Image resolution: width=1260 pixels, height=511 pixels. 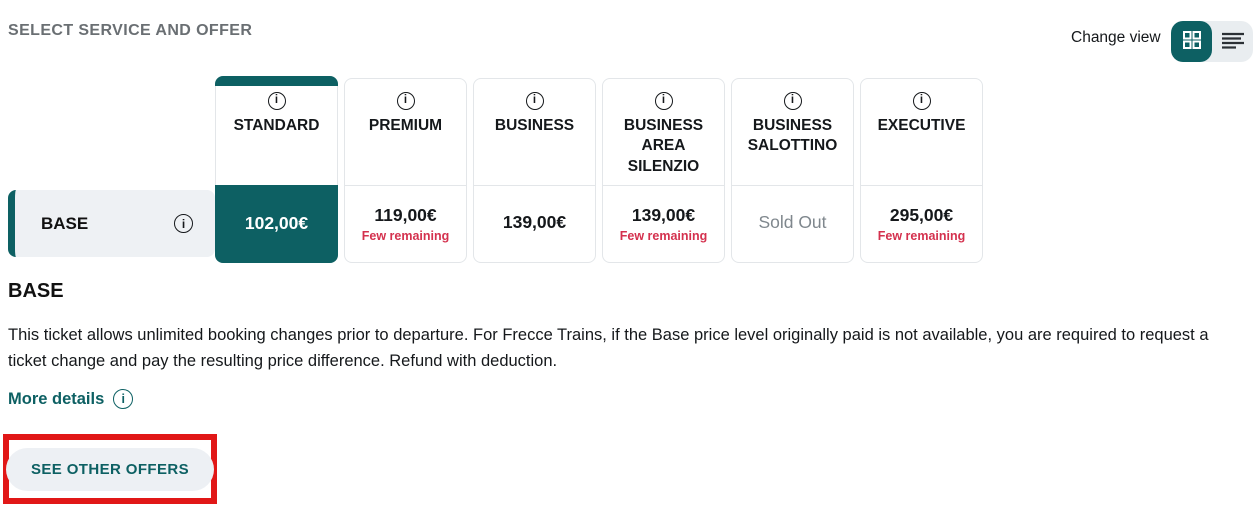 I want to click on fare-row-label: BASE, so click(x=65, y=223).